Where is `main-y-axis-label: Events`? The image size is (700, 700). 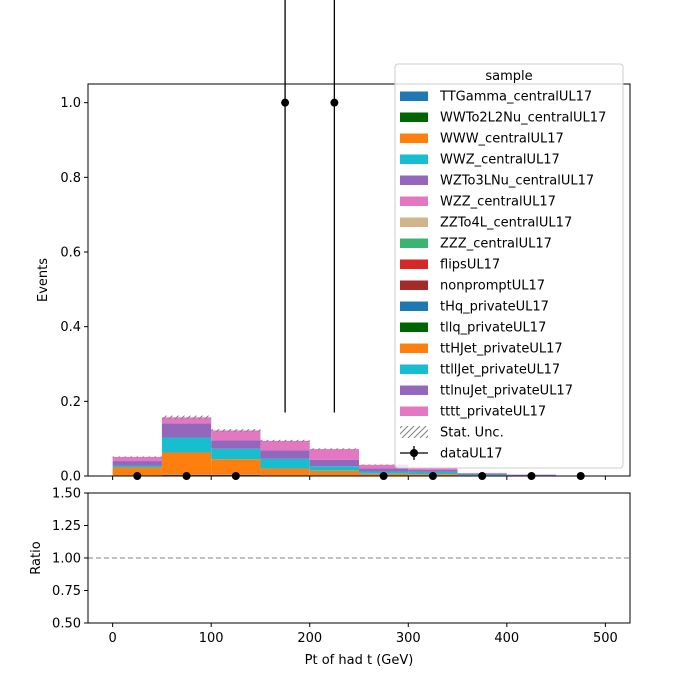 main-y-axis-label: Events is located at coordinates (43, 280).